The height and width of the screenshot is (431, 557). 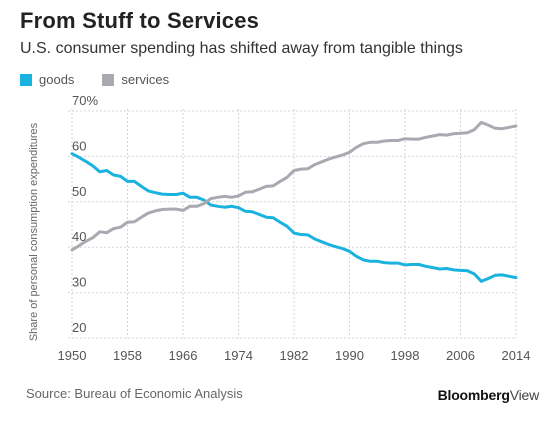 I want to click on legend-item-goods: goods, so click(x=47, y=79).